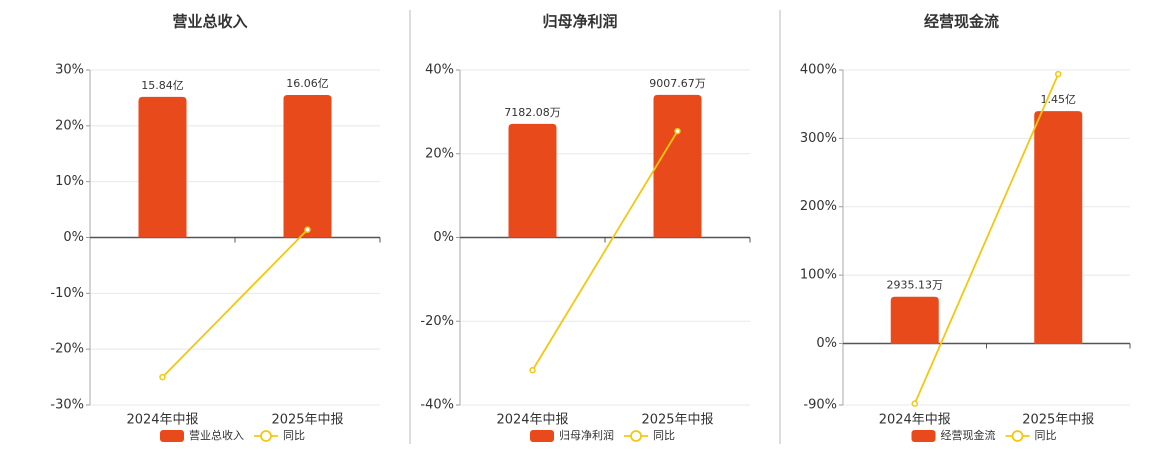  Describe the element at coordinates (67, 405) in the screenshot. I see `y-tick-label: -30%` at that location.